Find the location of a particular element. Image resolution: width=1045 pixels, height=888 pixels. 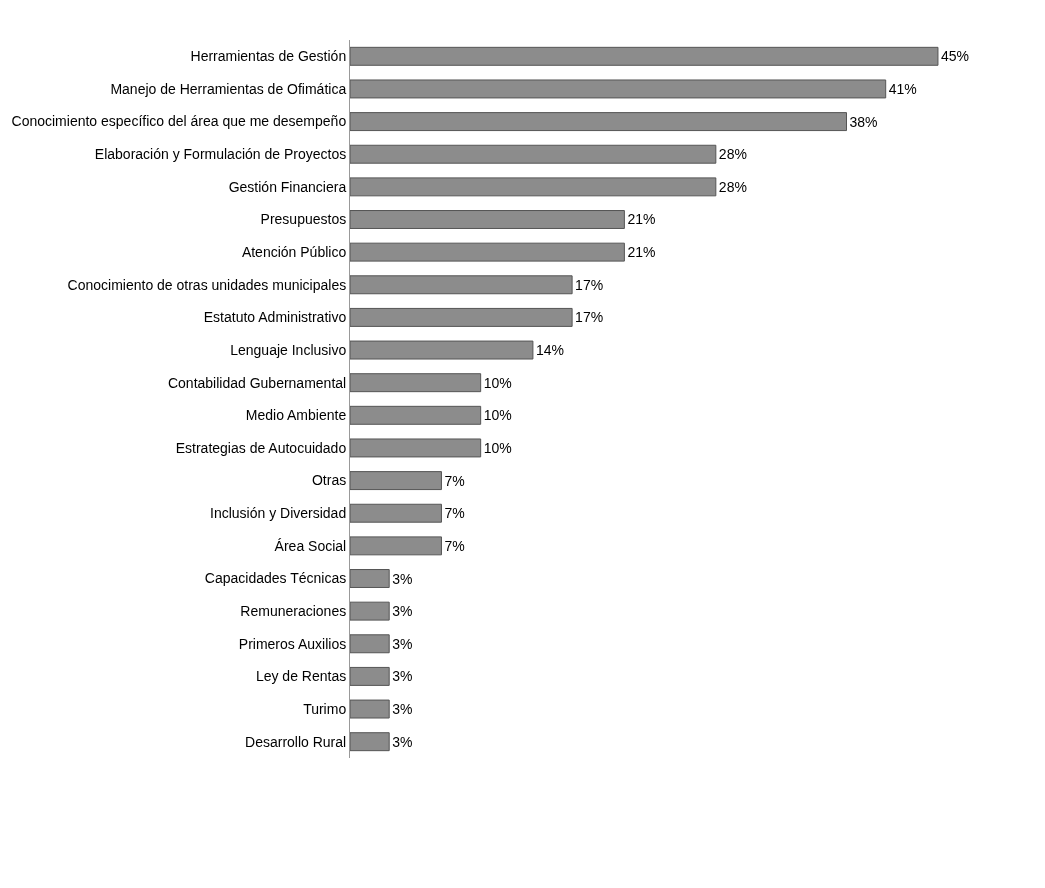

data-label: 41% is located at coordinates (902, 88).